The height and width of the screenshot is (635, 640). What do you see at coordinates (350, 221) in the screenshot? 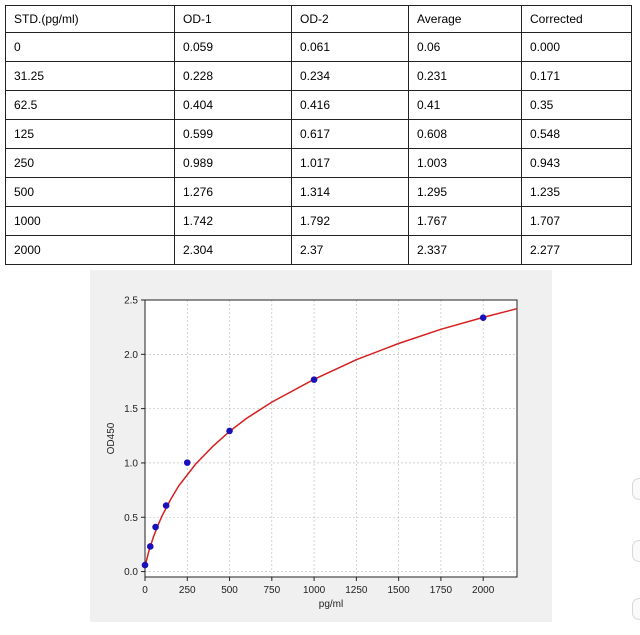
I see `table-cell: 1.792` at bounding box center [350, 221].